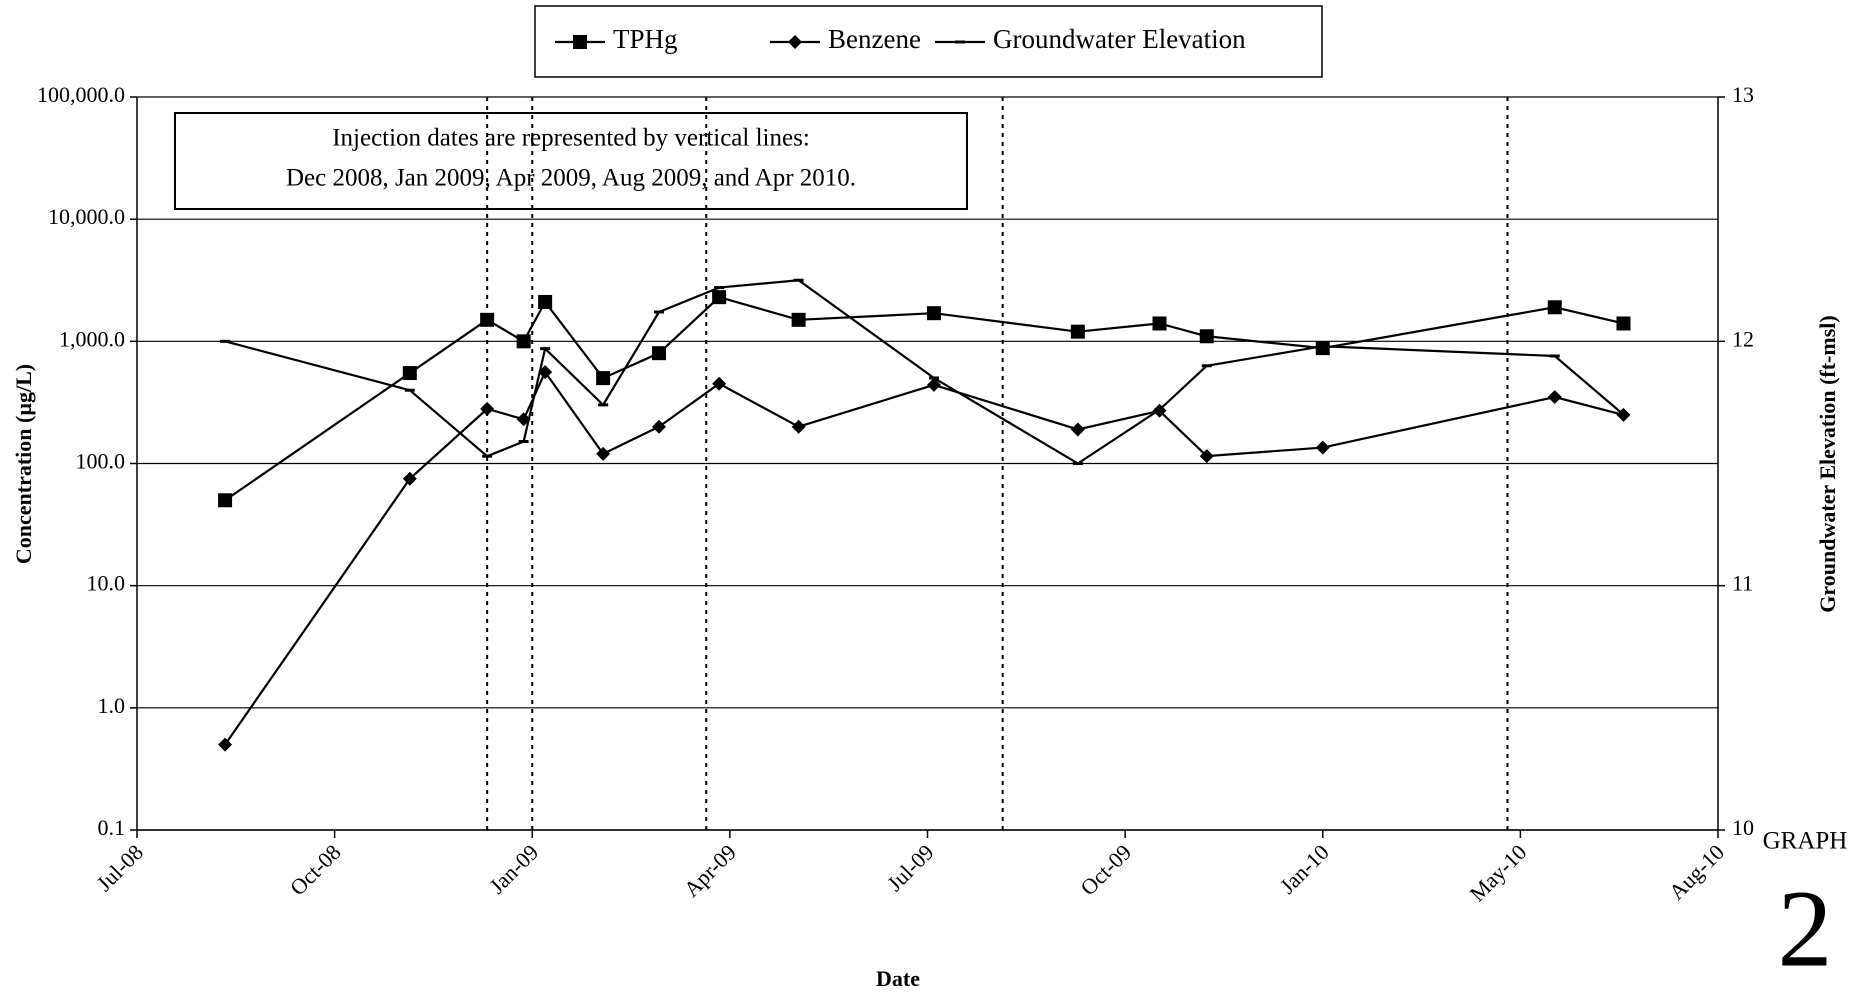 This screenshot has width=1858, height=994. What do you see at coordinates (571, 161) in the screenshot?
I see `annotation-box` at bounding box center [571, 161].